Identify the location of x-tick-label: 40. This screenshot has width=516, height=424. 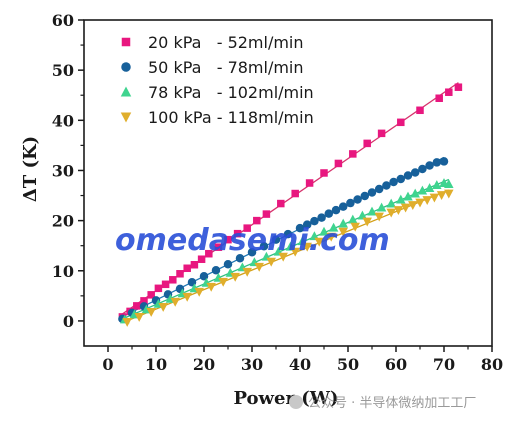
(300, 364).